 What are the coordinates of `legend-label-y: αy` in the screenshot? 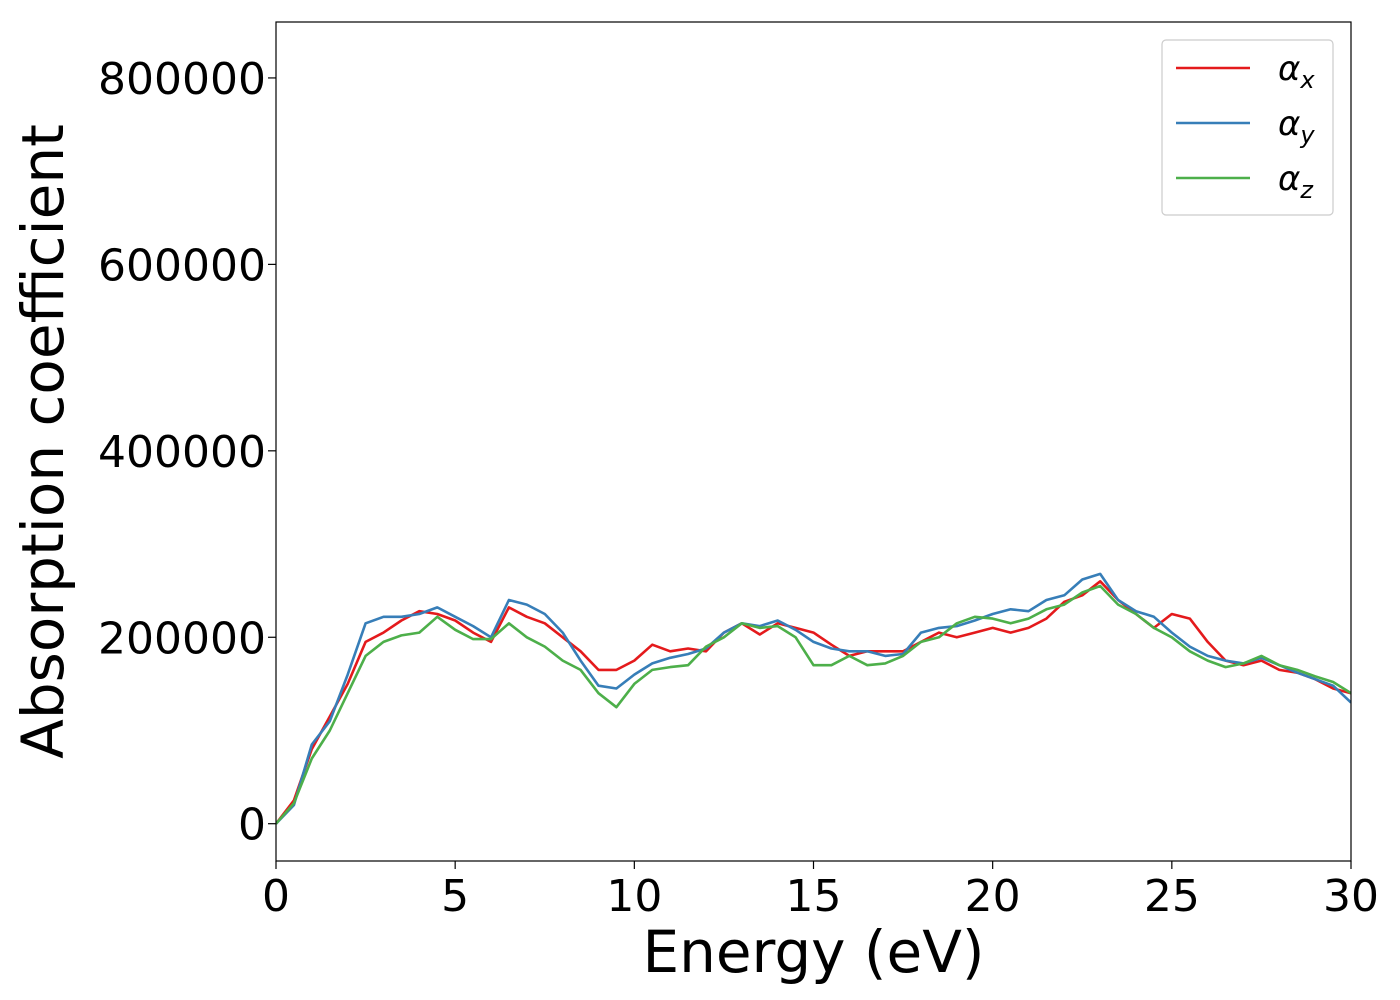 It's located at (1296, 126).